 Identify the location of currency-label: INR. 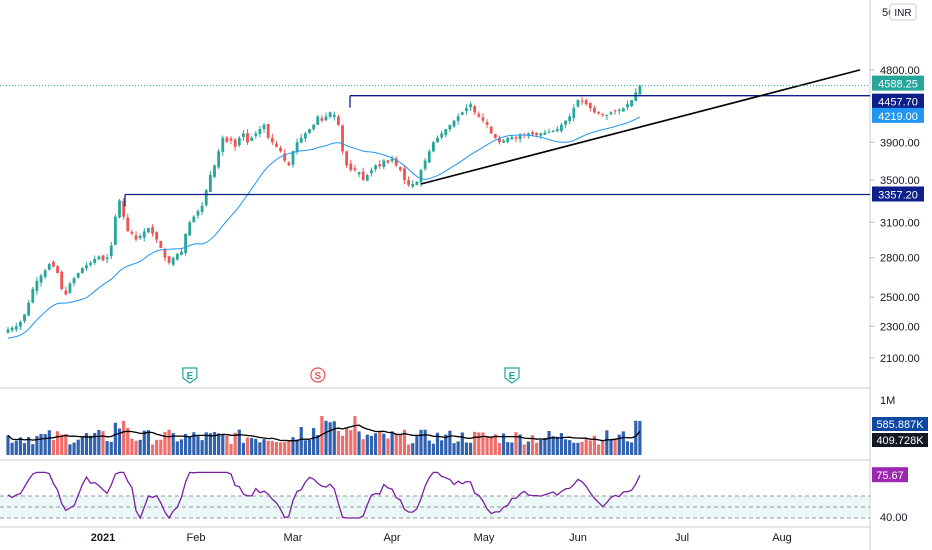
(902, 13).